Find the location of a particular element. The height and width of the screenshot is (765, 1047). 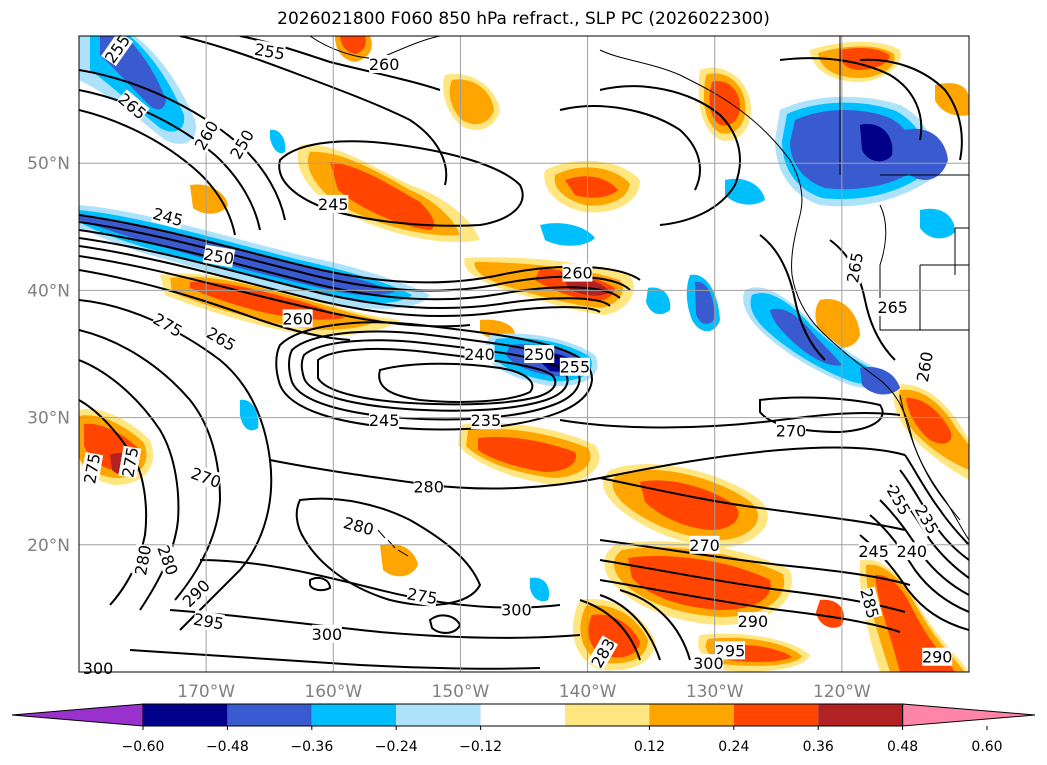

lat-tick-label: 30°N is located at coordinates (48, 419).